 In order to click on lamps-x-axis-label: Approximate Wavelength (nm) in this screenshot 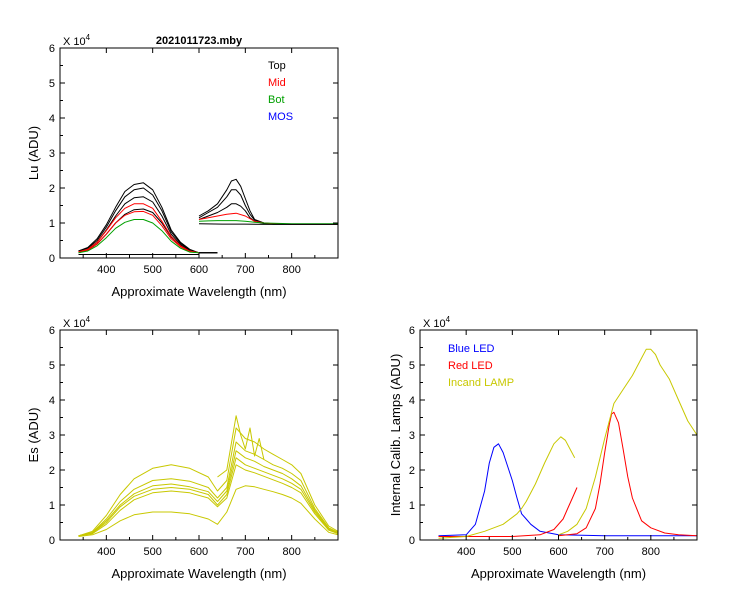, I will do `click(558, 573)`.